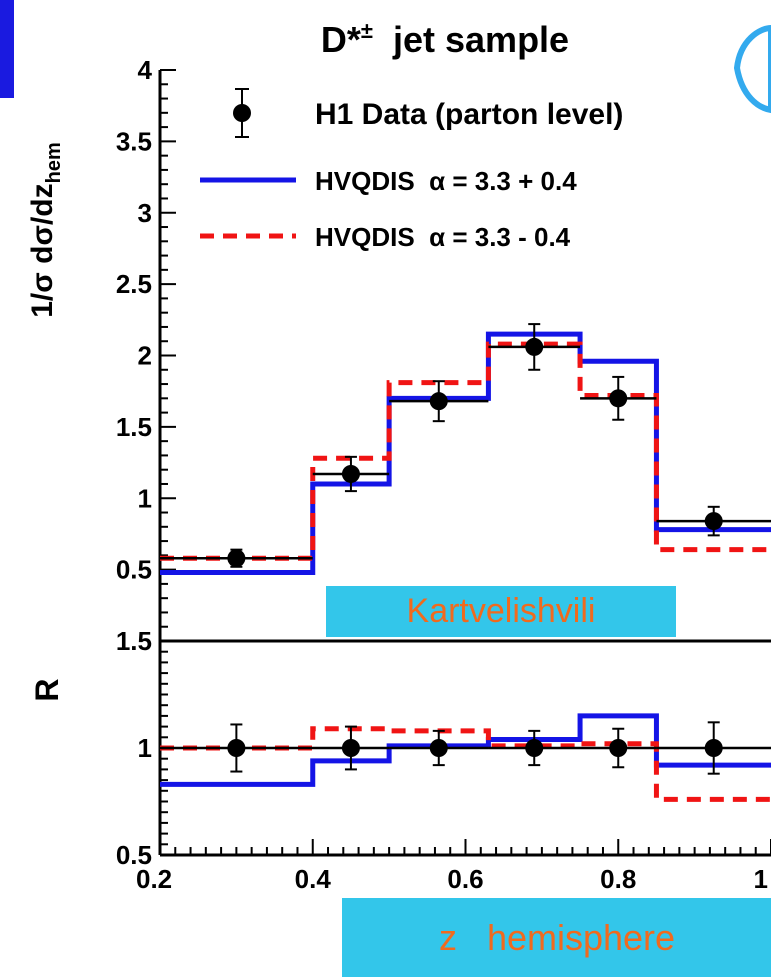 The image size is (771, 977). Describe the element at coordinates (443, 237) in the screenshot. I see `legend-minus-label: HVQDIS α = 3.3 - 0.4` at that location.